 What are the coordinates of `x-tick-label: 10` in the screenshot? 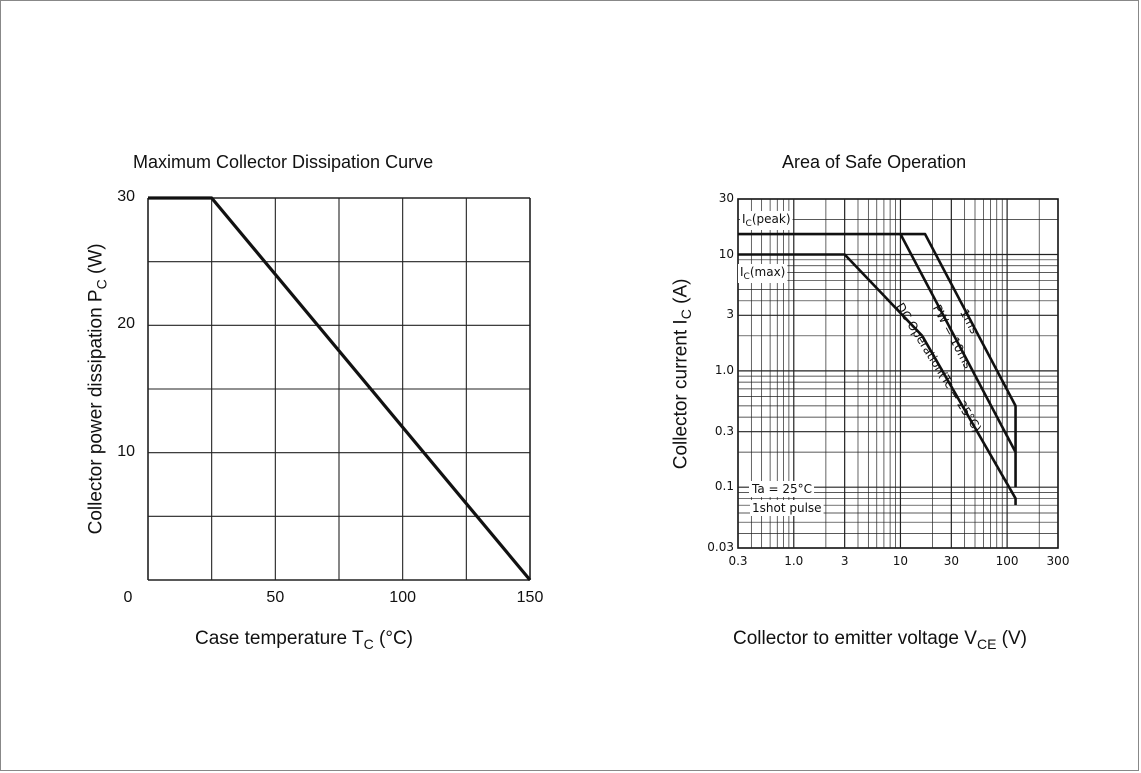 It's located at (900, 561).